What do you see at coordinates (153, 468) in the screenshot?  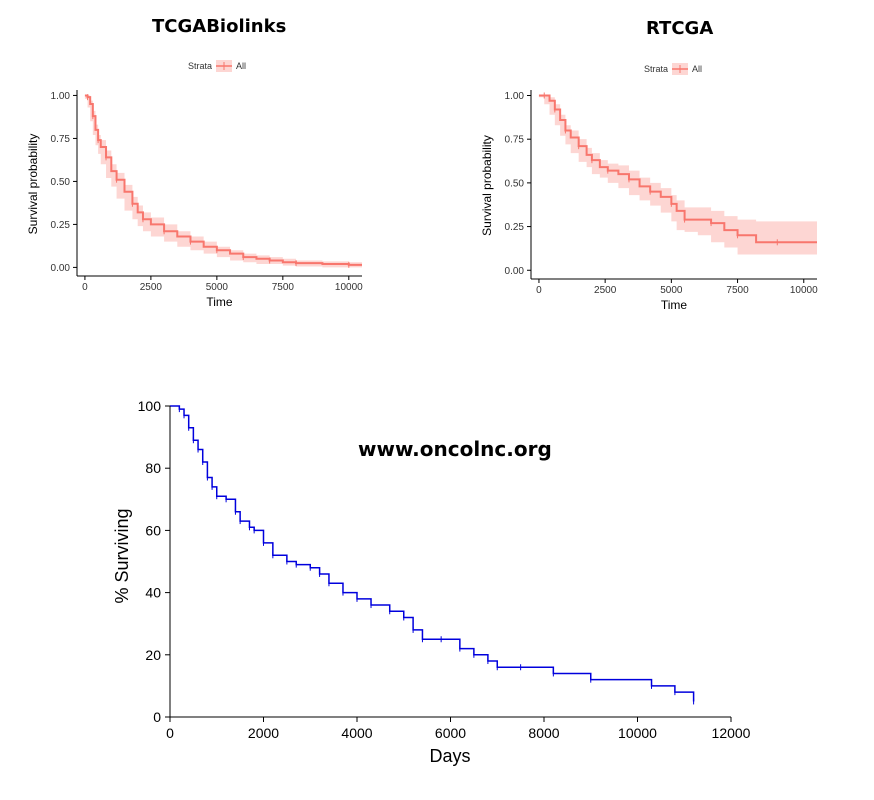 I see `y-tick-label: 80` at bounding box center [153, 468].